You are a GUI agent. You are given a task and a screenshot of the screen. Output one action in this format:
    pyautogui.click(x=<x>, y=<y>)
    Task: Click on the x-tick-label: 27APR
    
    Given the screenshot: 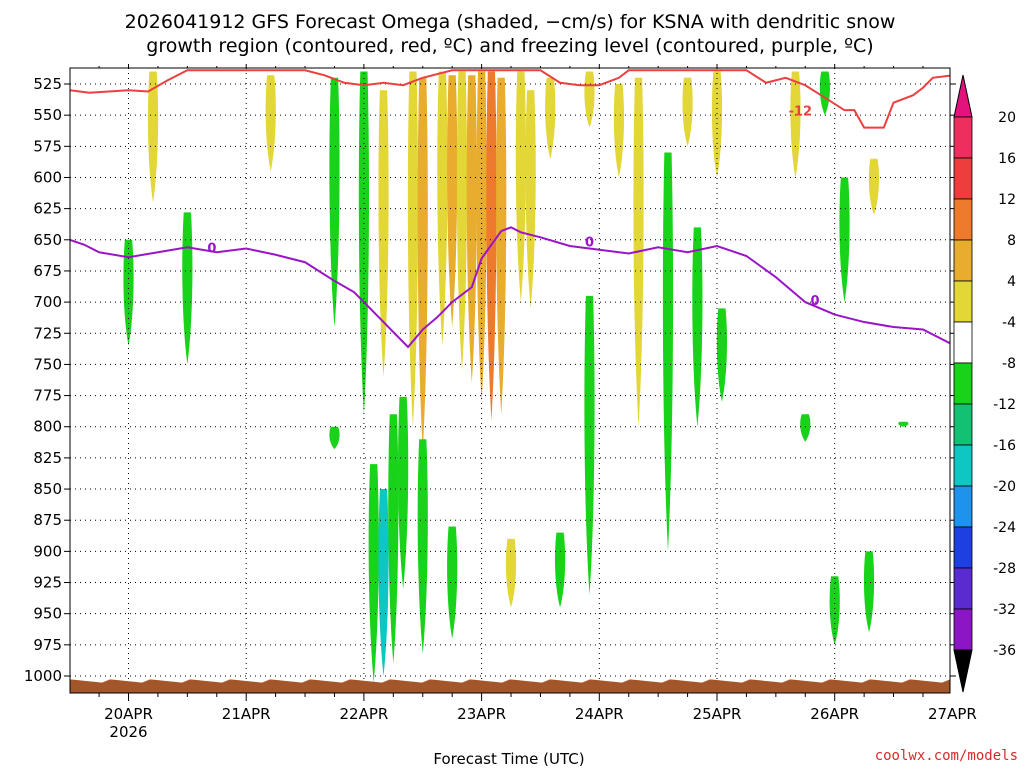 What is the action you would take?
    pyautogui.click(x=952, y=714)
    